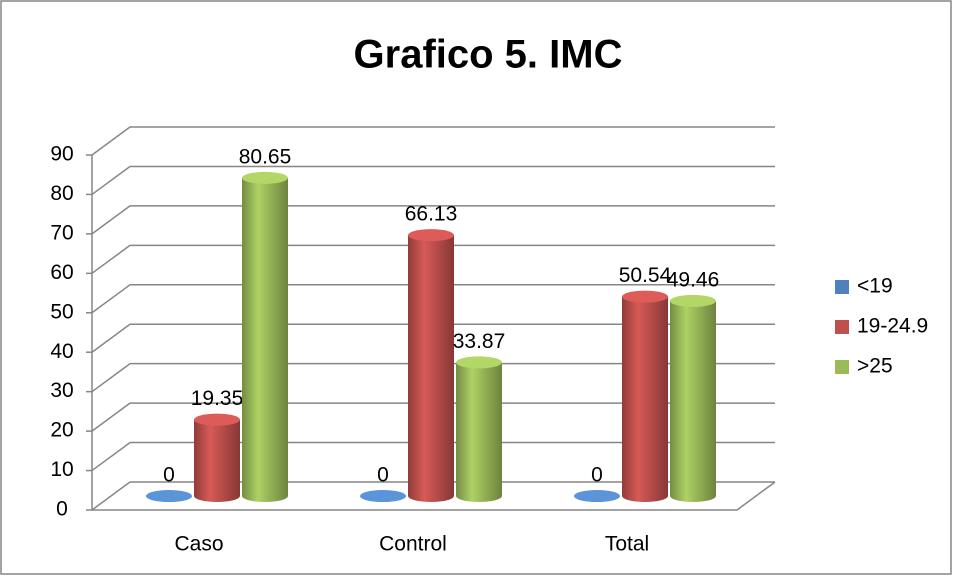  I want to click on x-tick-label: Total, so click(627, 544).